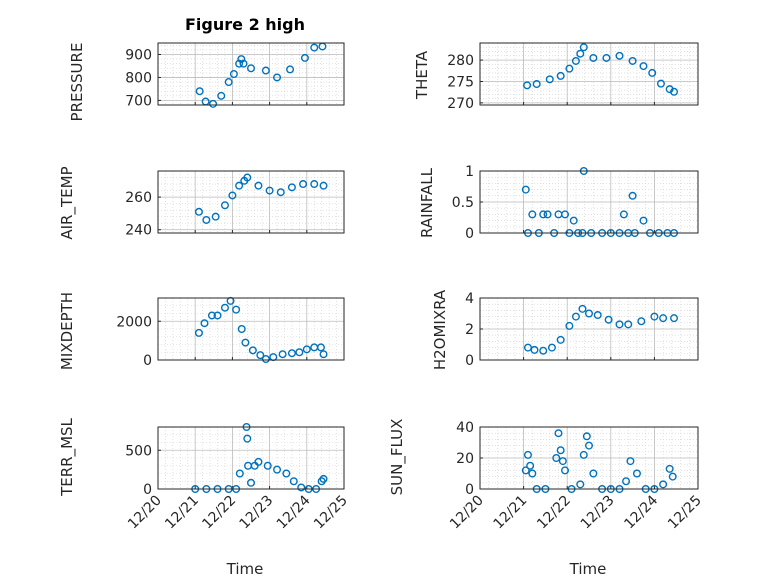 This screenshot has width=778, height=583. Describe the element at coordinates (460, 82) in the screenshot. I see `y-tick-label: 275` at that location.